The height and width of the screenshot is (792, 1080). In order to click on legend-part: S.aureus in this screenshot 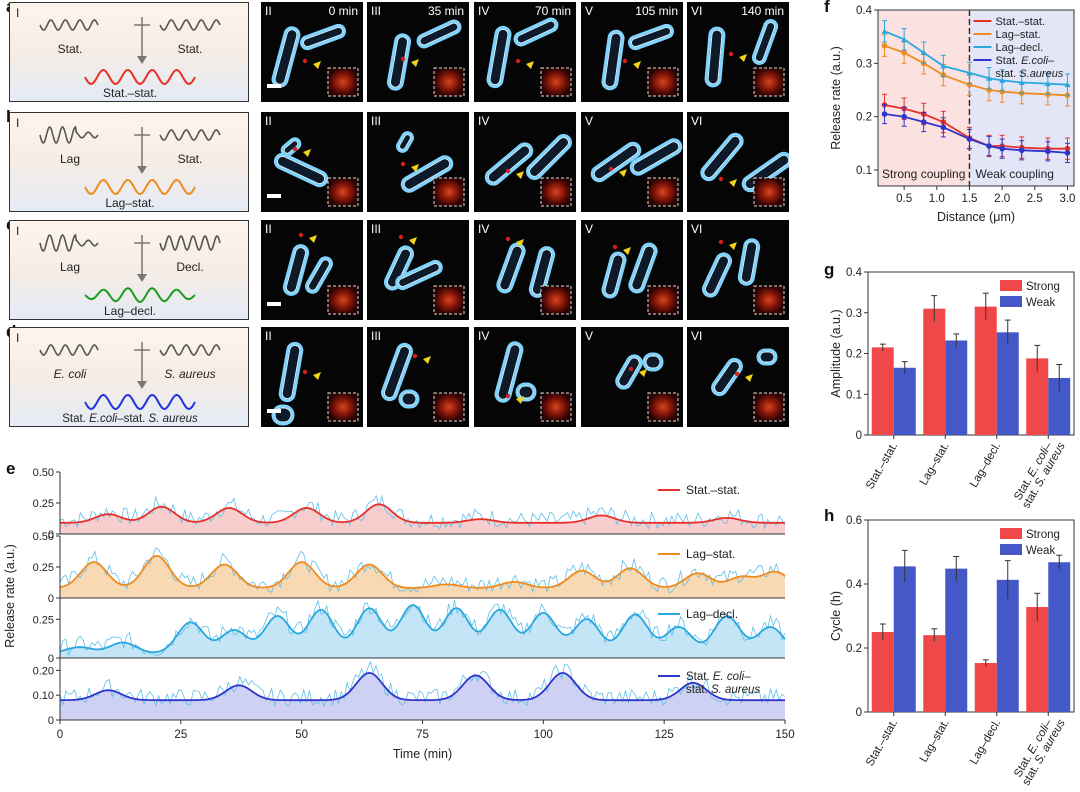, I will do `click(1041, 74)`.